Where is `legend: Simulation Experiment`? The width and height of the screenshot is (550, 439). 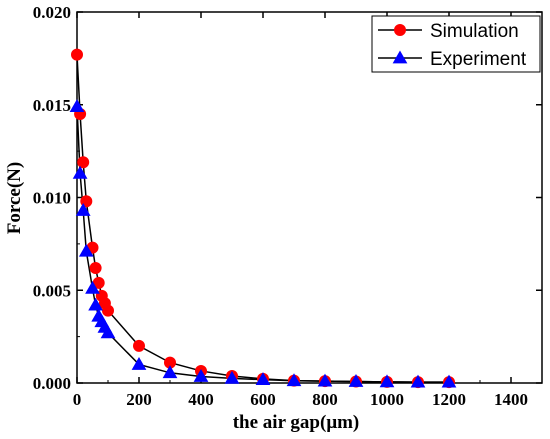
legend: Simulation Experiment is located at coordinates (456, 44).